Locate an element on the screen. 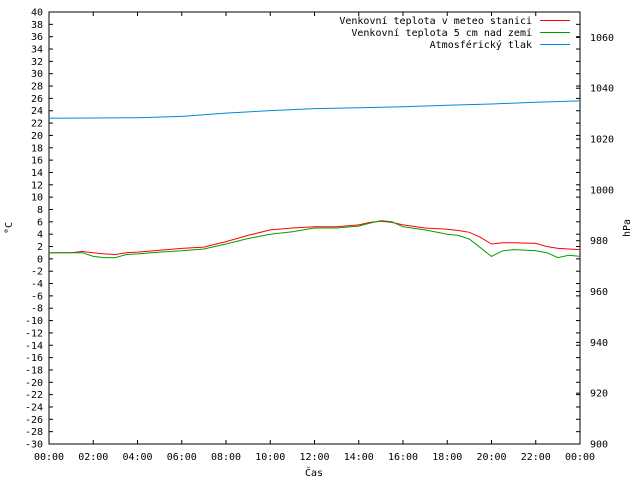  y2-tick-label: 1060 is located at coordinates (602, 38).